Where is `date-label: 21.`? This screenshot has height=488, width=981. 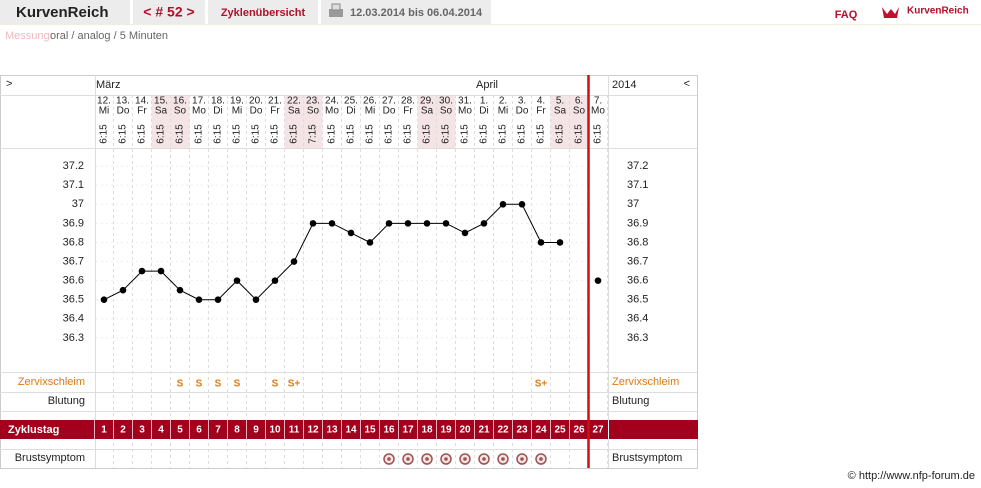
date-label: 21. is located at coordinates (275, 101).